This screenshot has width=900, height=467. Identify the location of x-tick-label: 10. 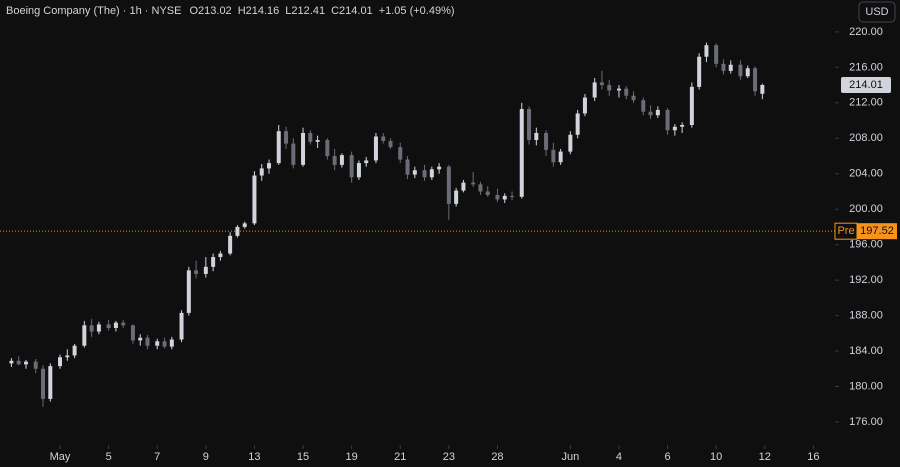
(716, 457).